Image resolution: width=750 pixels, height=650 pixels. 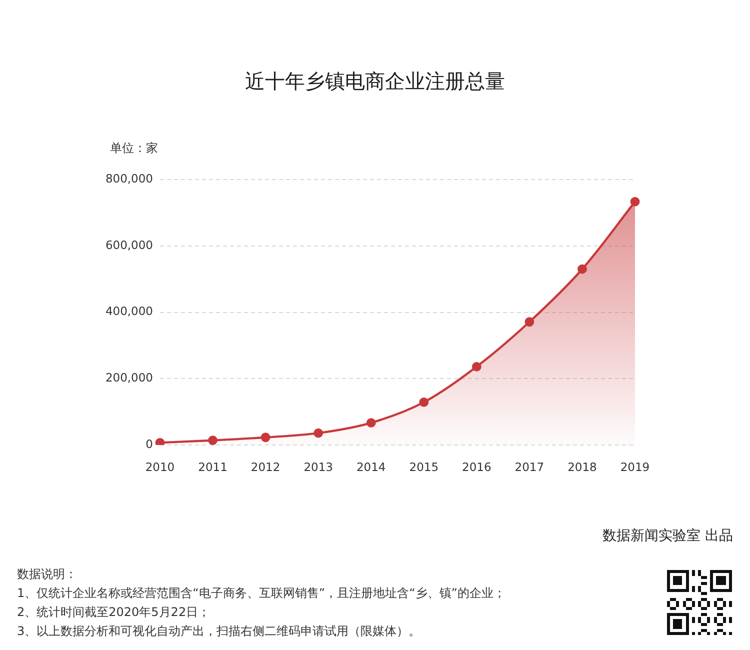 I want to click on text: 3、以上数据分析和可视化自动产出，扫描右侧二维码申请试用（限媒体）。, so click(x=219, y=631).